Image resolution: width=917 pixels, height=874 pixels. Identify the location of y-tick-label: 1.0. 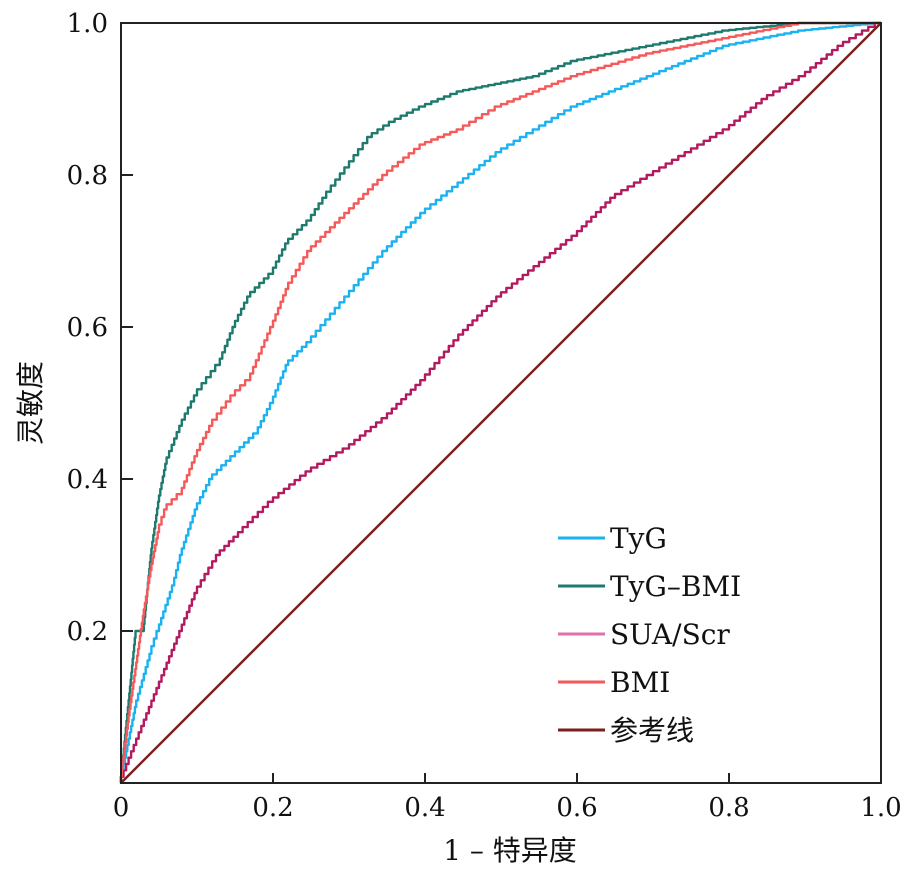
(87, 24).